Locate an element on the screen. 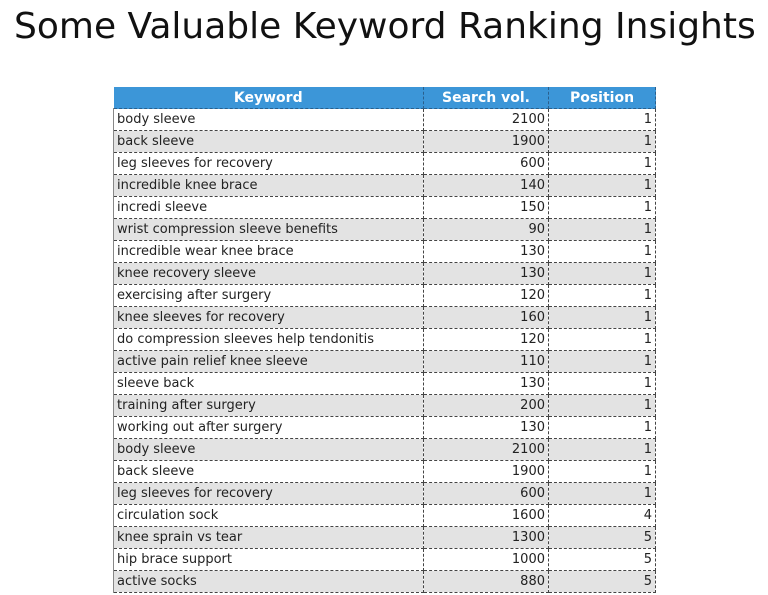 The height and width of the screenshot is (595, 768). table-row: sleeve back 130 1 is located at coordinates (384, 383).